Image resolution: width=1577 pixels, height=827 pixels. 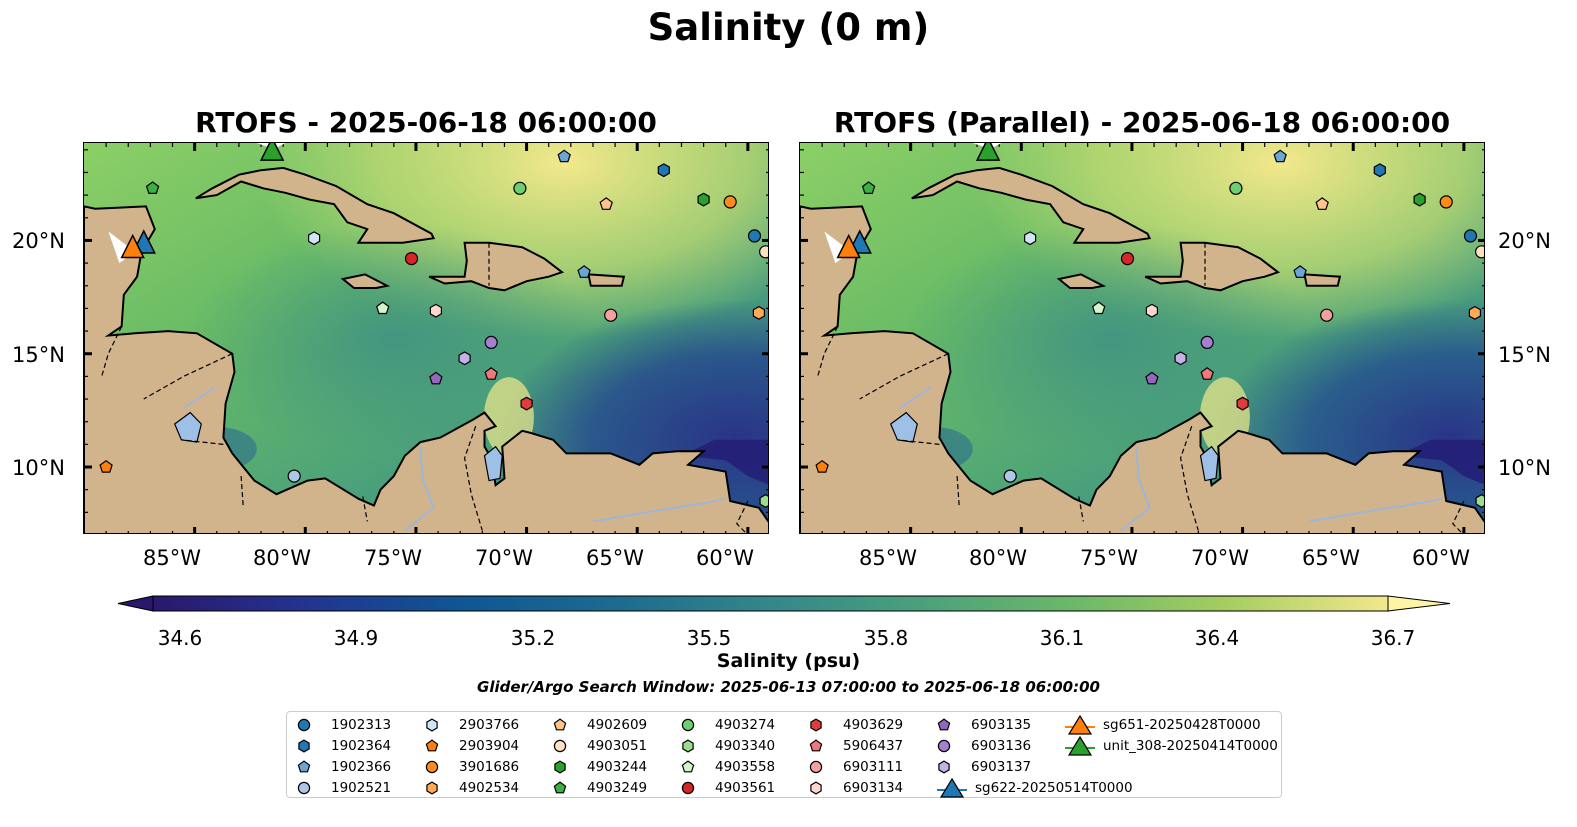 I want to click on legend-item-6903136: 6903136, so click(x=984, y=746).